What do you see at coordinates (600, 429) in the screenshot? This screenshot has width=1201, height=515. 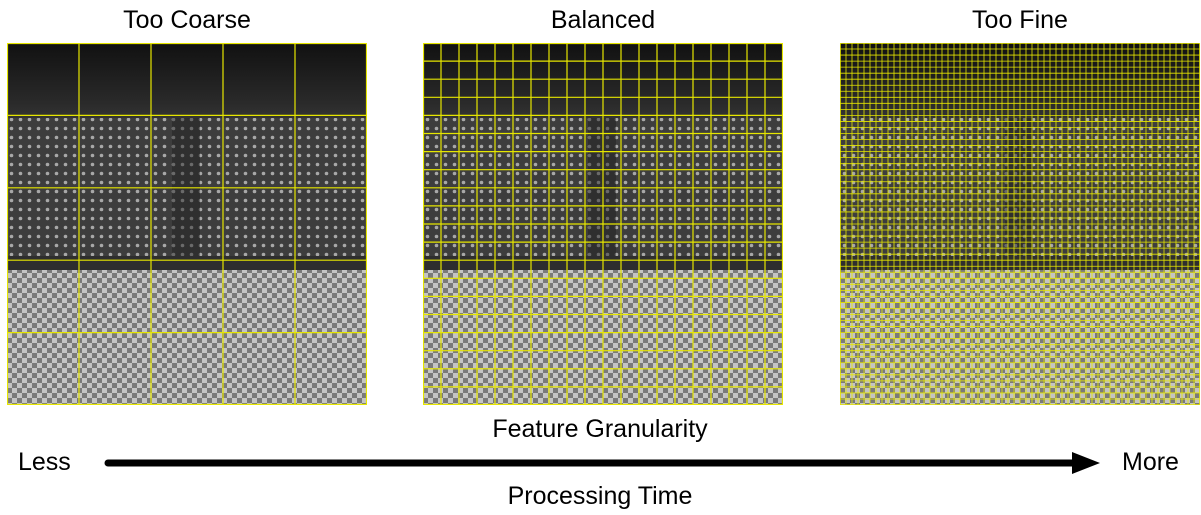 I see `feature-granularity-label: Feature Granularity` at bounding box center [600, 429].